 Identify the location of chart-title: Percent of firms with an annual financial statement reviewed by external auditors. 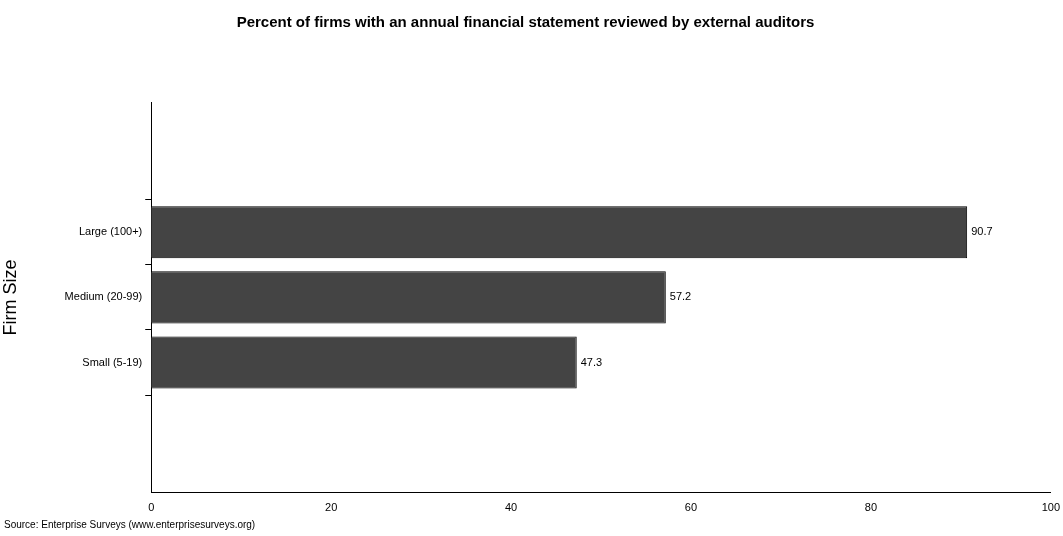
(525, 22).